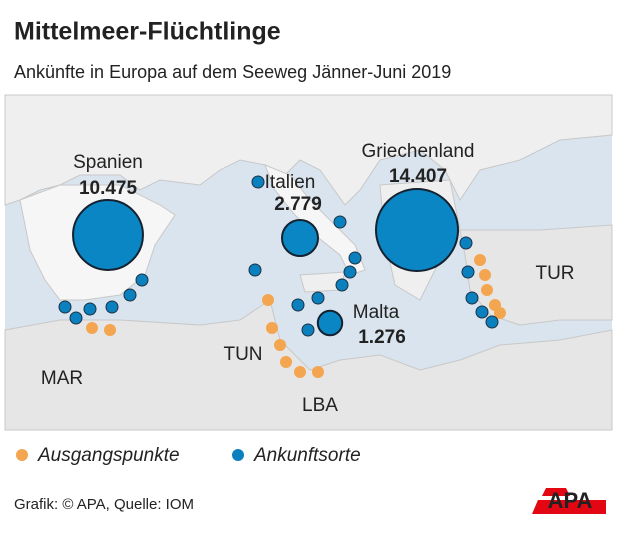  I want to click on bubble-name: Italien, so click(290, 182).